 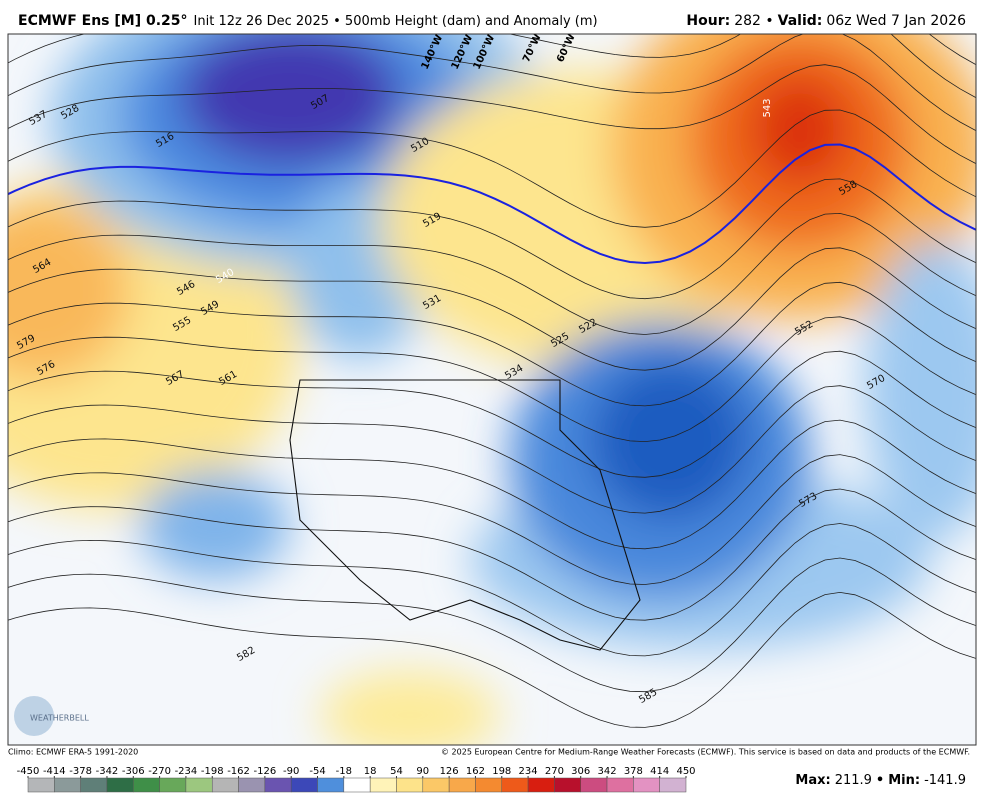 I want to click on colorbar-tick-label: -270, so click(x=159, y=771).